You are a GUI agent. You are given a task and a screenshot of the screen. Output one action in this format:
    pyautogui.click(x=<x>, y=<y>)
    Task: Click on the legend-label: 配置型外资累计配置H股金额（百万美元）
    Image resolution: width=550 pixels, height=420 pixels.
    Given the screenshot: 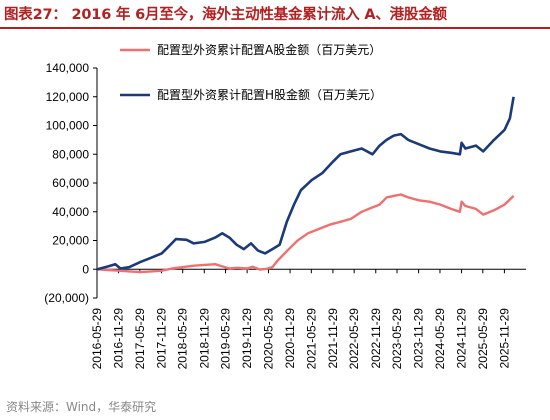 What is the action you would take?
    pyautogui.click(x=269, y=94)
    